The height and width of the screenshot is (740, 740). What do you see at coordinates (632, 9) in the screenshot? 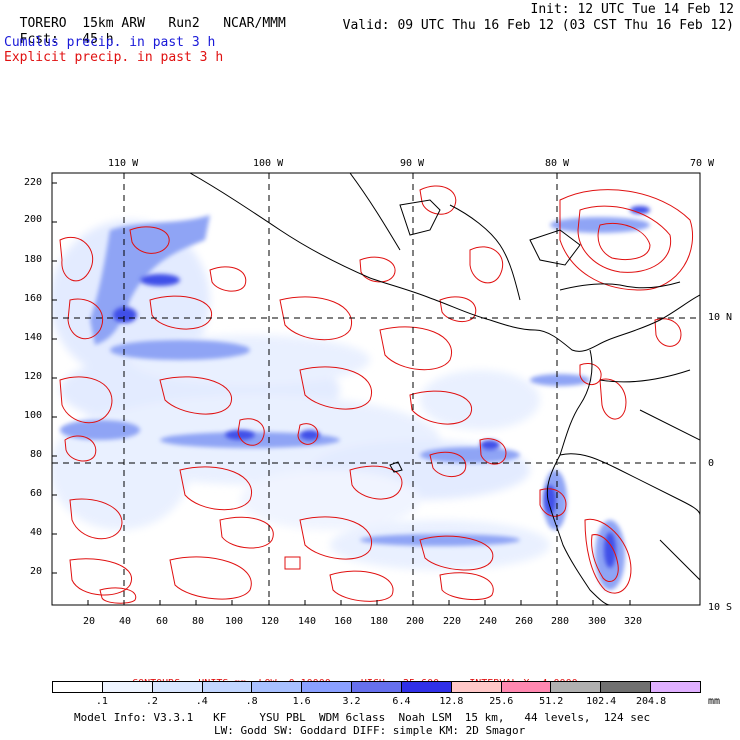
I see `init-time: Init: 12 UTC Tue 14 Feb 12` at bounding box center [632, 9].